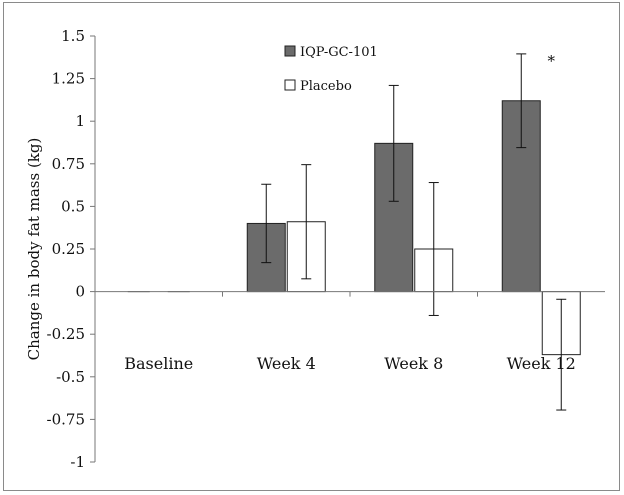  Describe the element at coordinates (77, 462) in the screenshot. I see `y-tick-label: -1` at that location.